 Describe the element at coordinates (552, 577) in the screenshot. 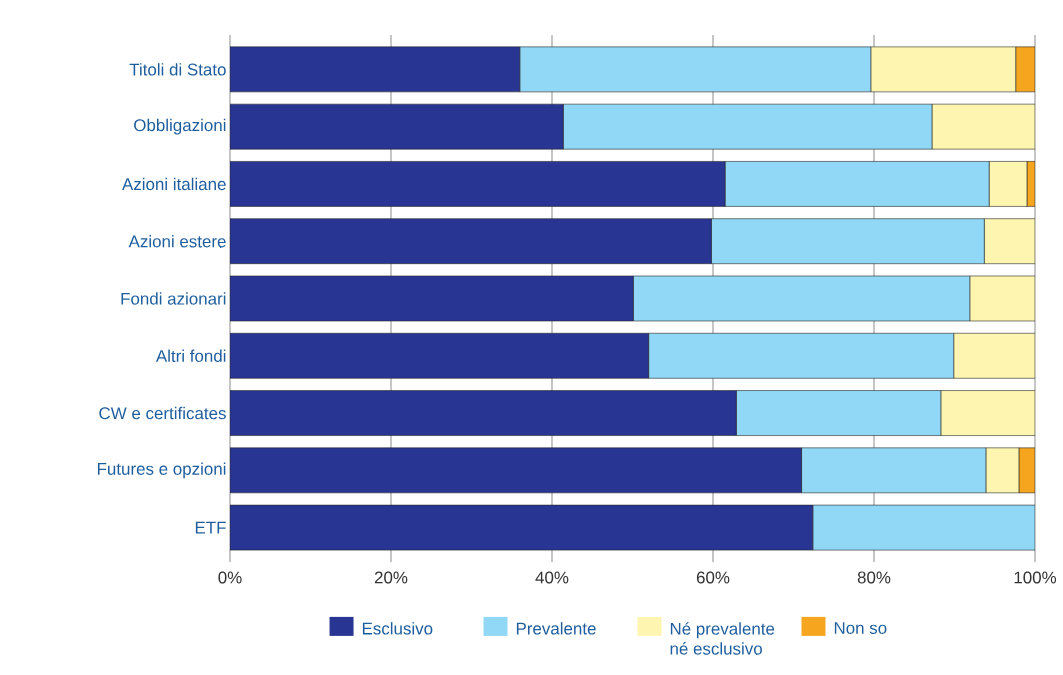

I see `x-tick-label: 40%` at that location.